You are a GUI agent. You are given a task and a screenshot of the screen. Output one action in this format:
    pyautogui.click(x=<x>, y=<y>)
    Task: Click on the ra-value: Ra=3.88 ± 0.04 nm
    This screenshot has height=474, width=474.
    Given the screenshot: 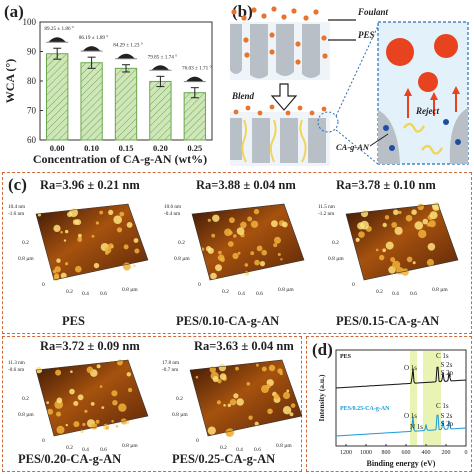 What is the action you would take?
    pyautogui.click(x=246, y=185)
    